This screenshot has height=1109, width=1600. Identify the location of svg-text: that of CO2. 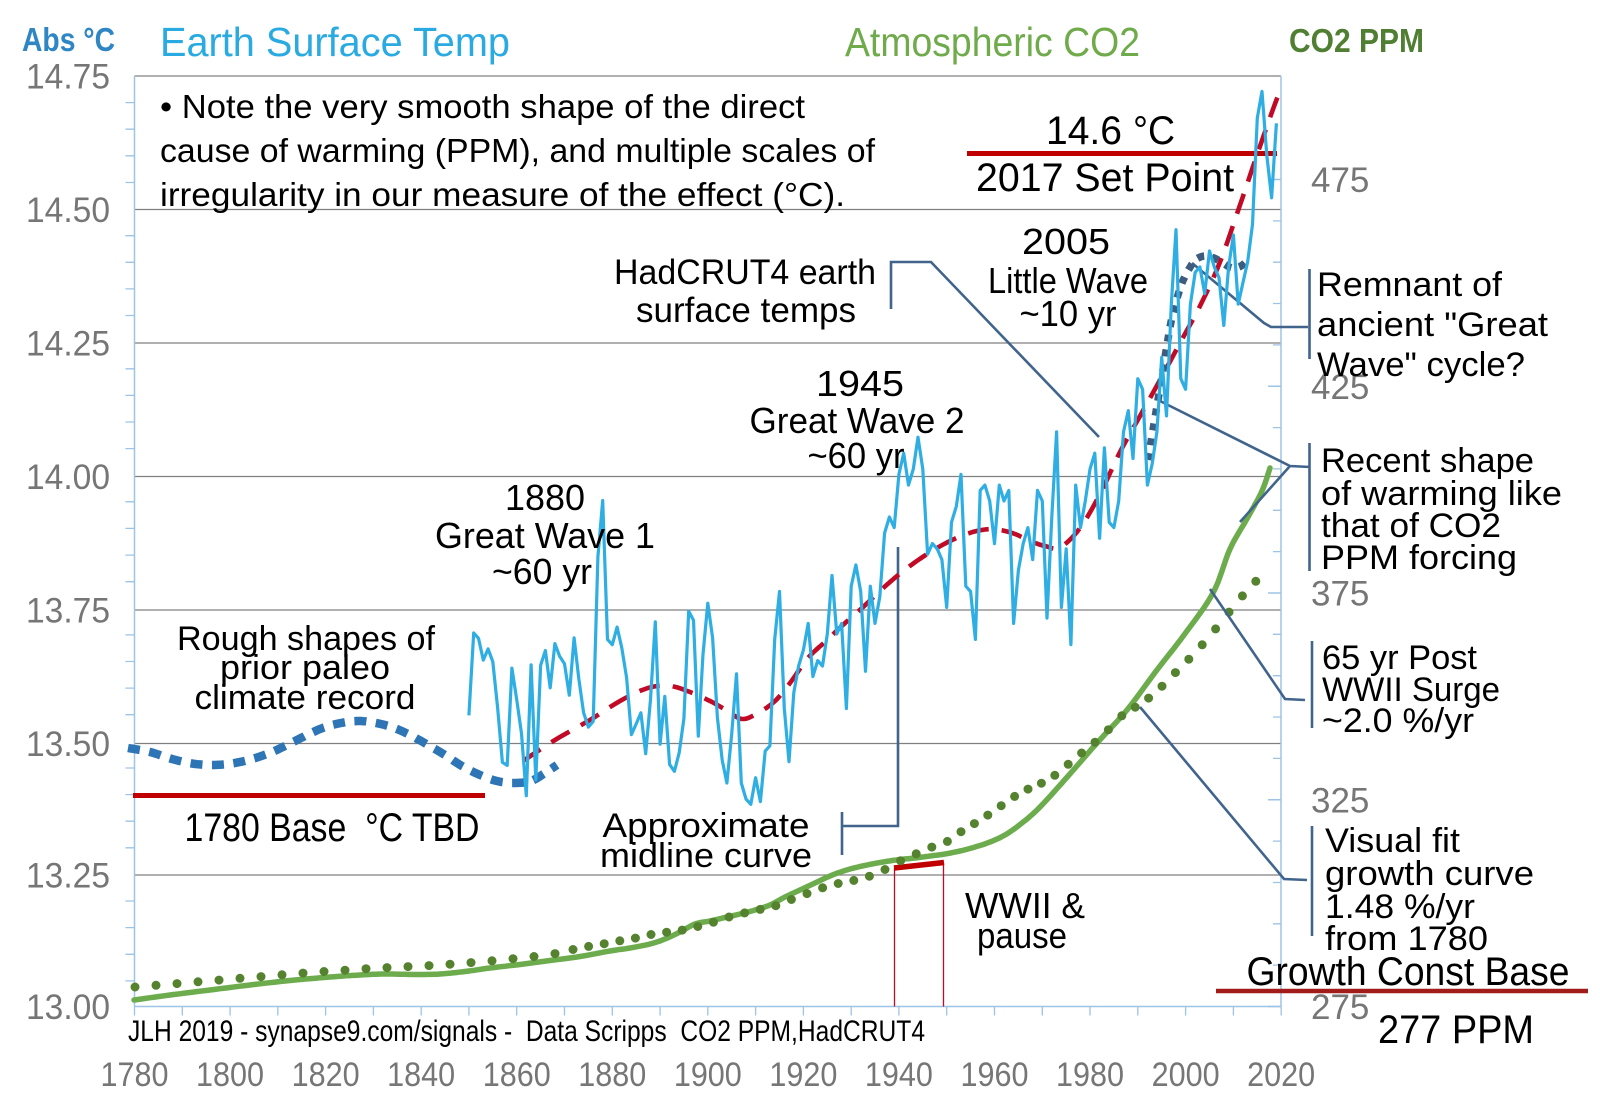
(1411, 526).